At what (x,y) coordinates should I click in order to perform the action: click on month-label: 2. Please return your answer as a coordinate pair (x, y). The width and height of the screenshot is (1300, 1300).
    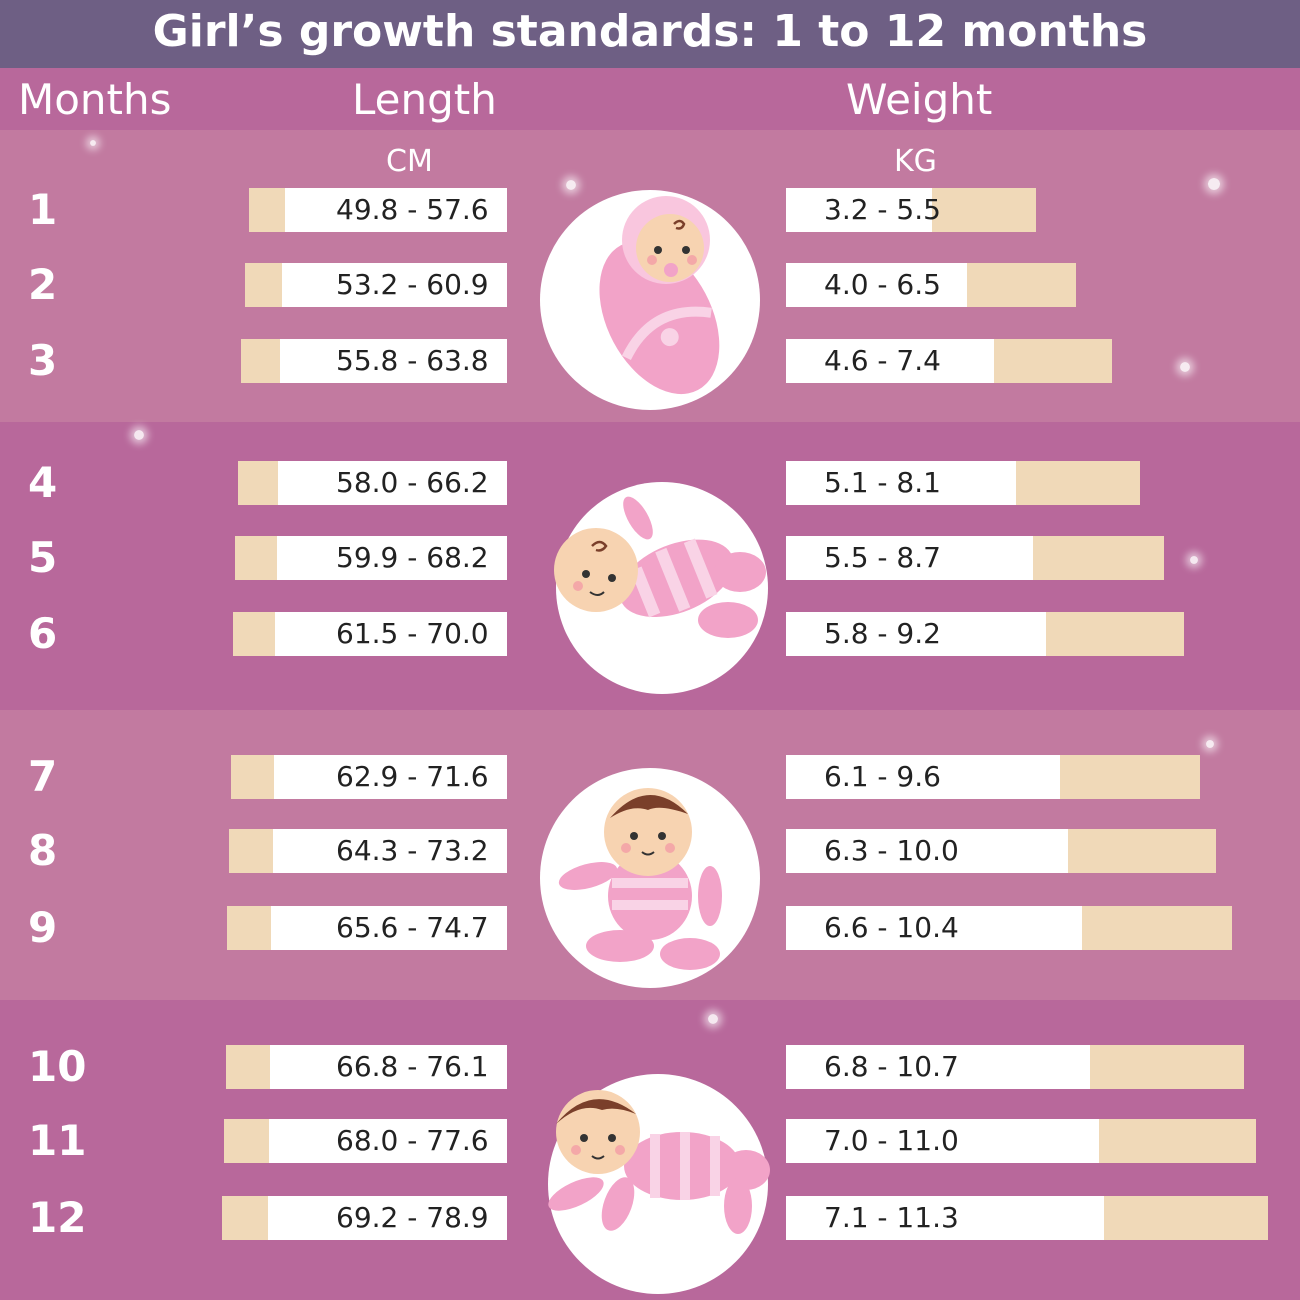
    Looking at the image, I should click on (43, 284).